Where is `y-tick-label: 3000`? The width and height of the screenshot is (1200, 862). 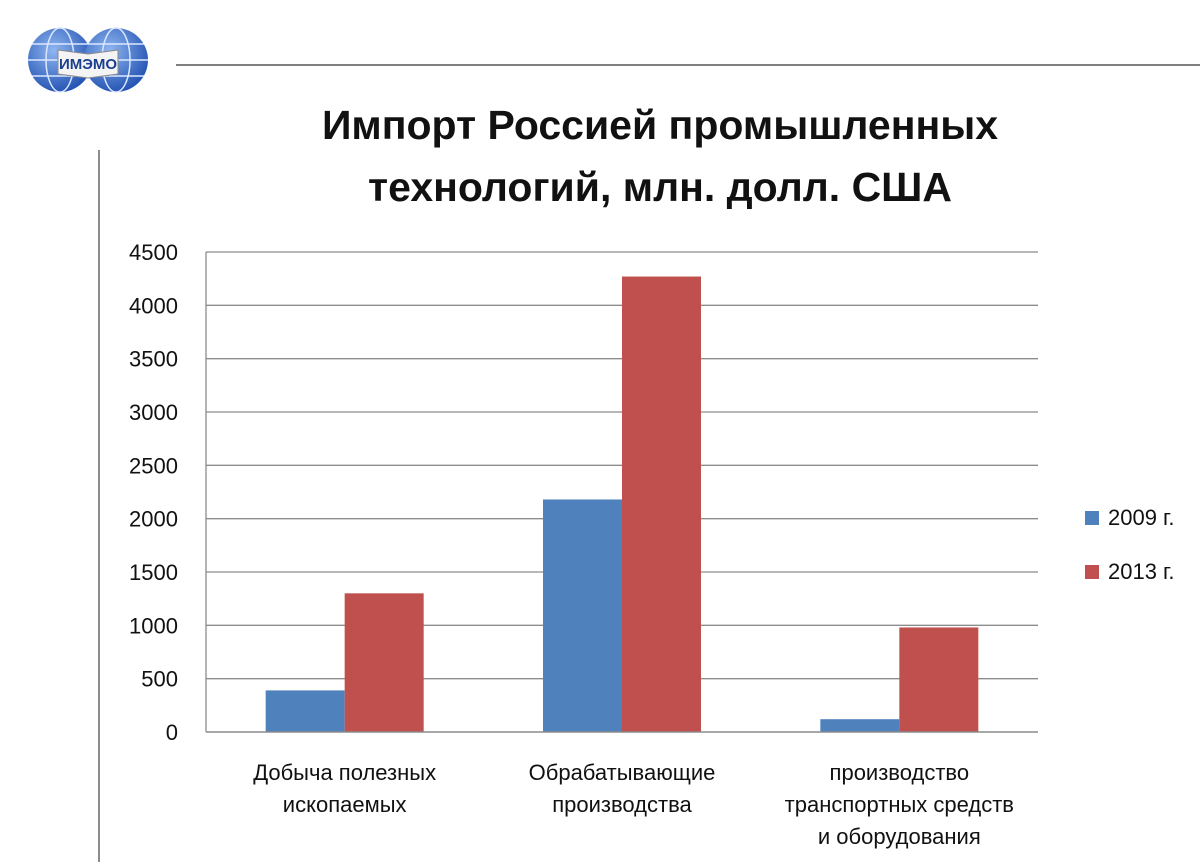 y-tick-label: 3000 is located at coordinates (153, 412).